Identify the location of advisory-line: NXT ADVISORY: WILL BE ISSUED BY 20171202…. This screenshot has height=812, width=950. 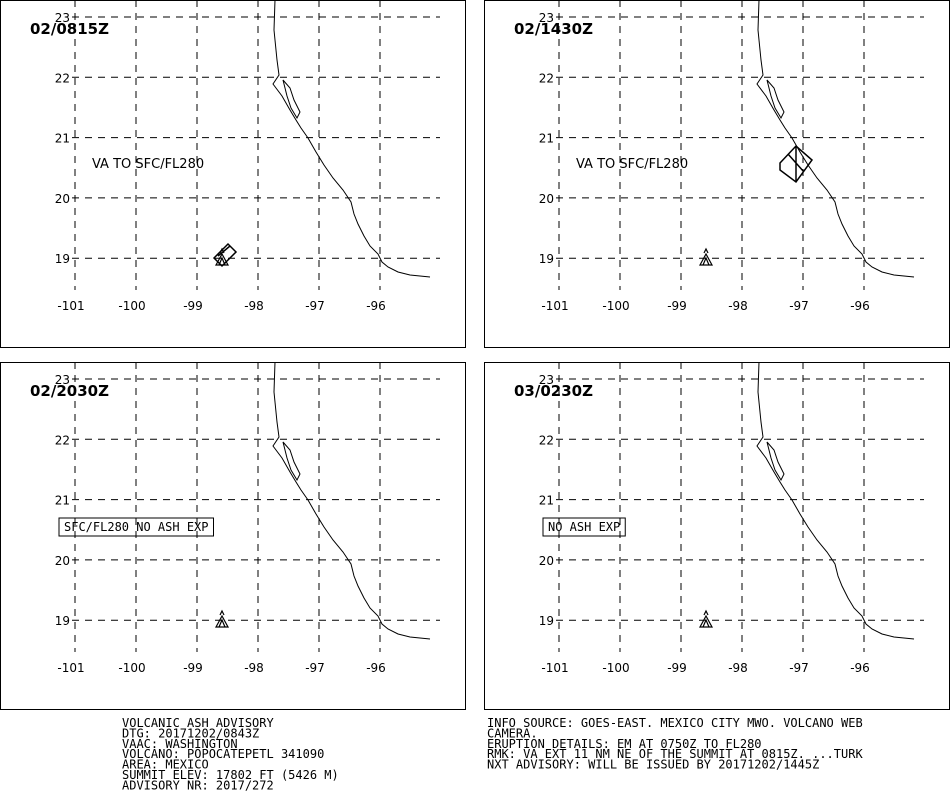
(653, 765).